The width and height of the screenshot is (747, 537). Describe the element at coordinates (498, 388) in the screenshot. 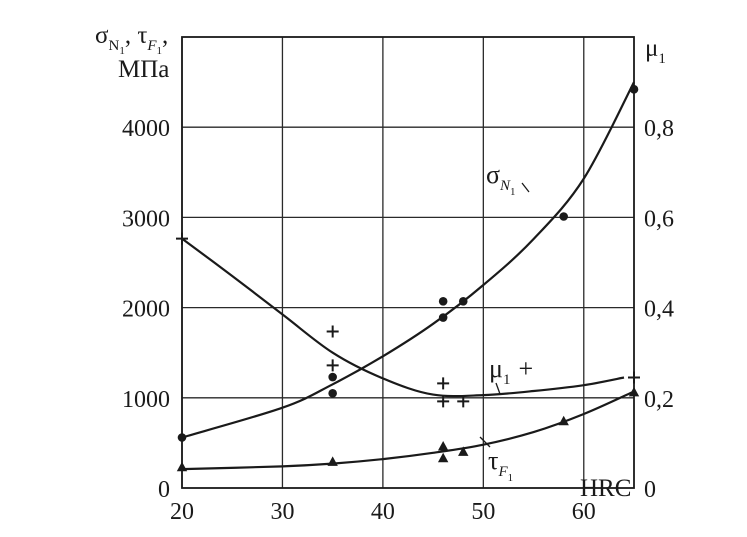

I see `leader-mu` at that location.